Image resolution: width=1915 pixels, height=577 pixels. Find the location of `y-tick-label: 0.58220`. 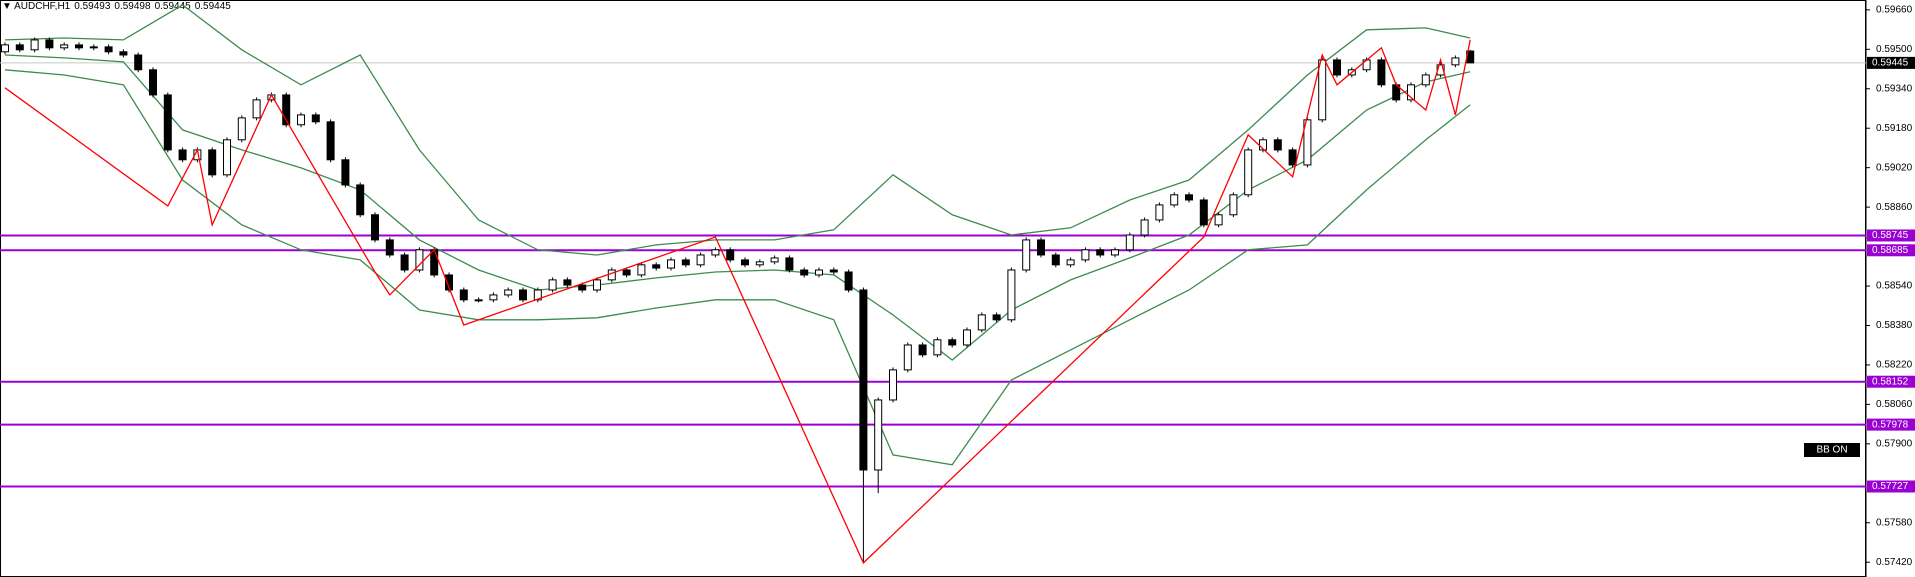

y-tick-label: 0.58220 is located at coordinates (1894, 365).